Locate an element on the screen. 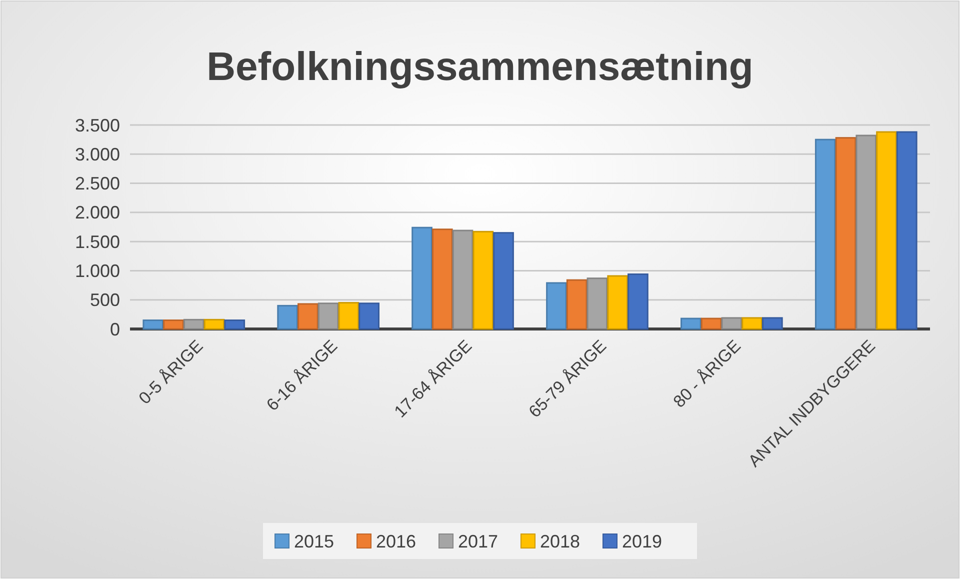 The width and height of the screenshot is (960, 579). y-tick-label: 3.500 is located at coordinates (97, 125).